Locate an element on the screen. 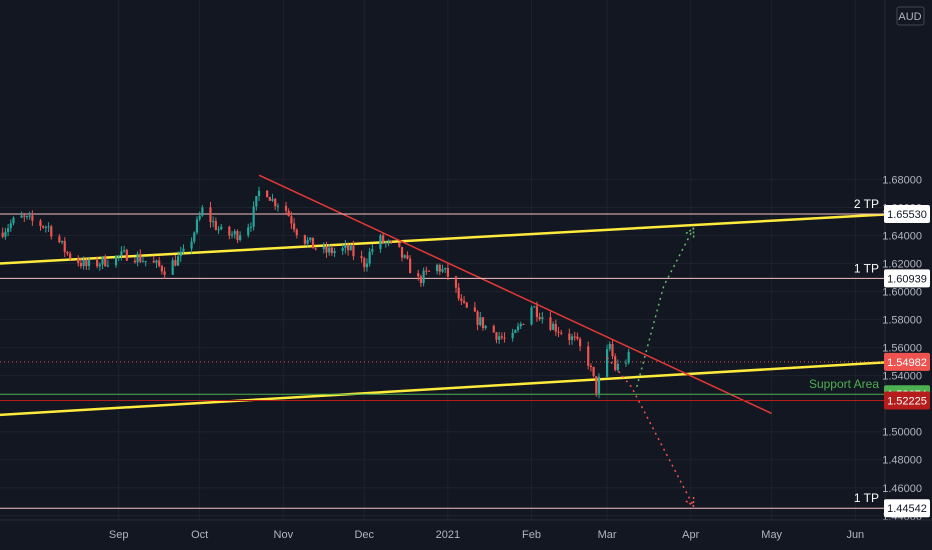  x-tick-label: Oct is located at coordinates (199, 535).